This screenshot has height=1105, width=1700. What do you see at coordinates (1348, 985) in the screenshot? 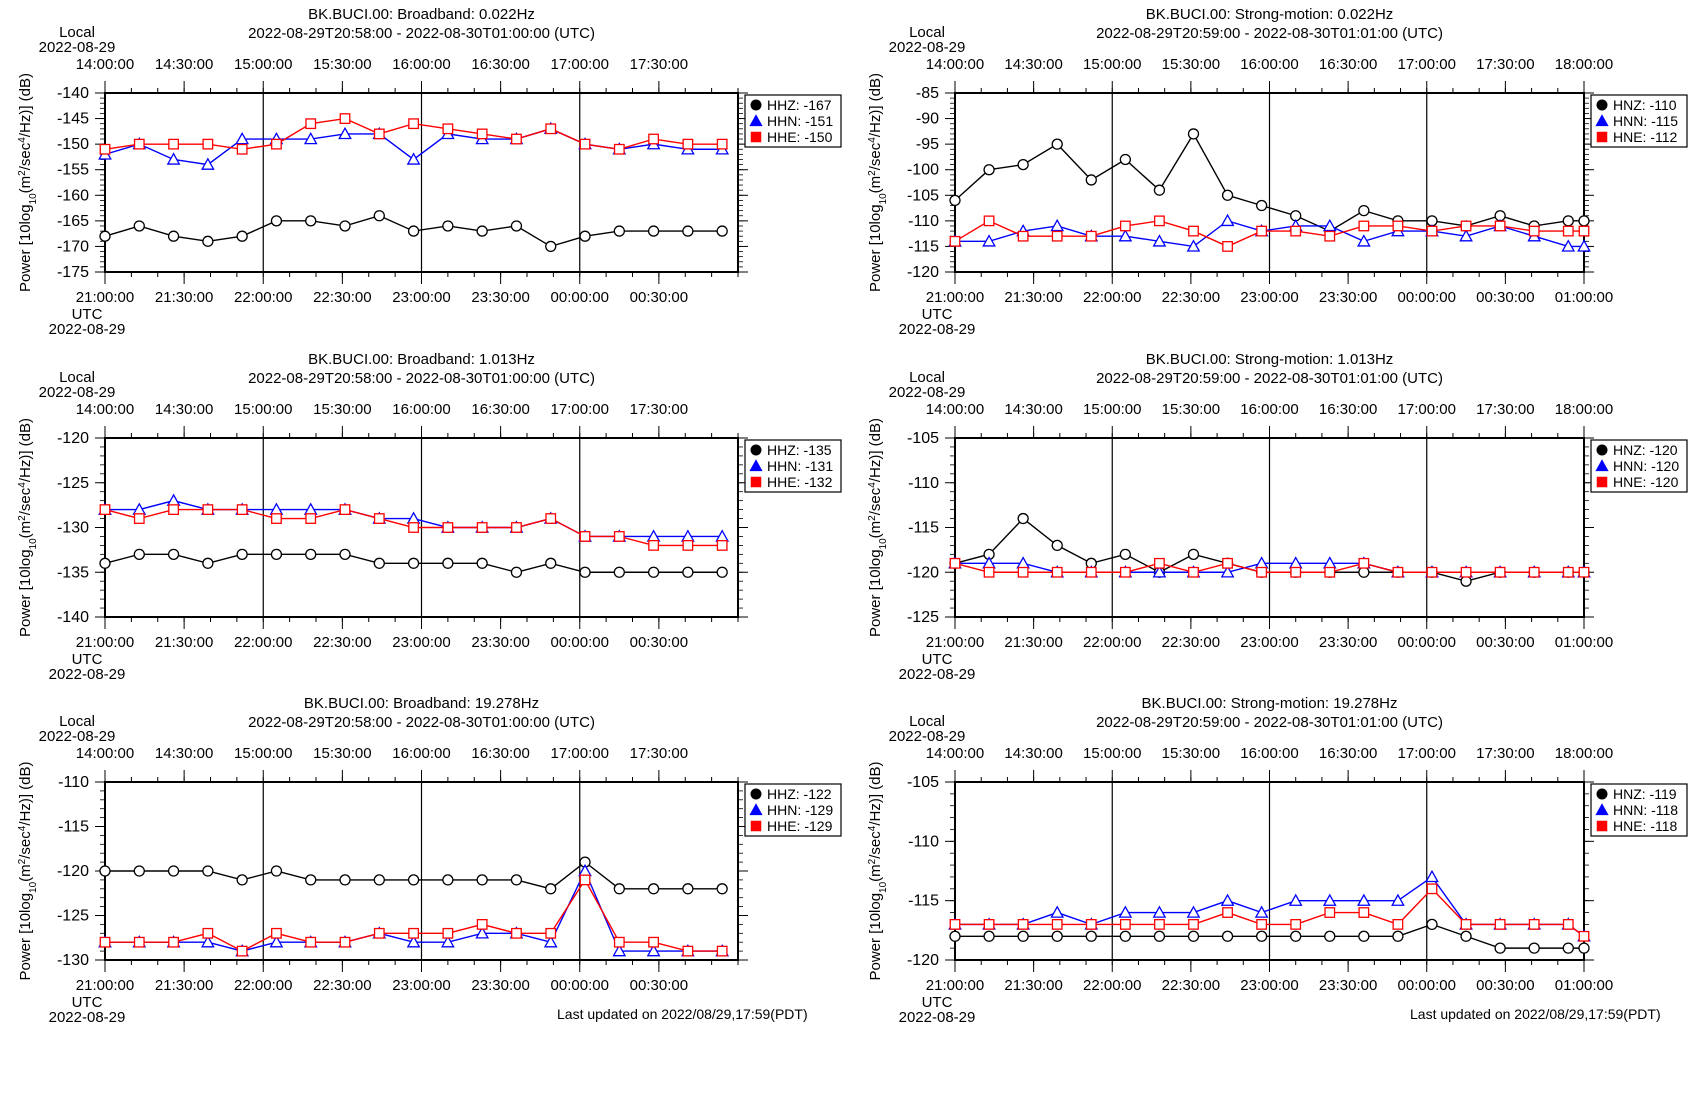
I see `utc-tick-label: 23:30:00` at bounding box center [1348, 985].